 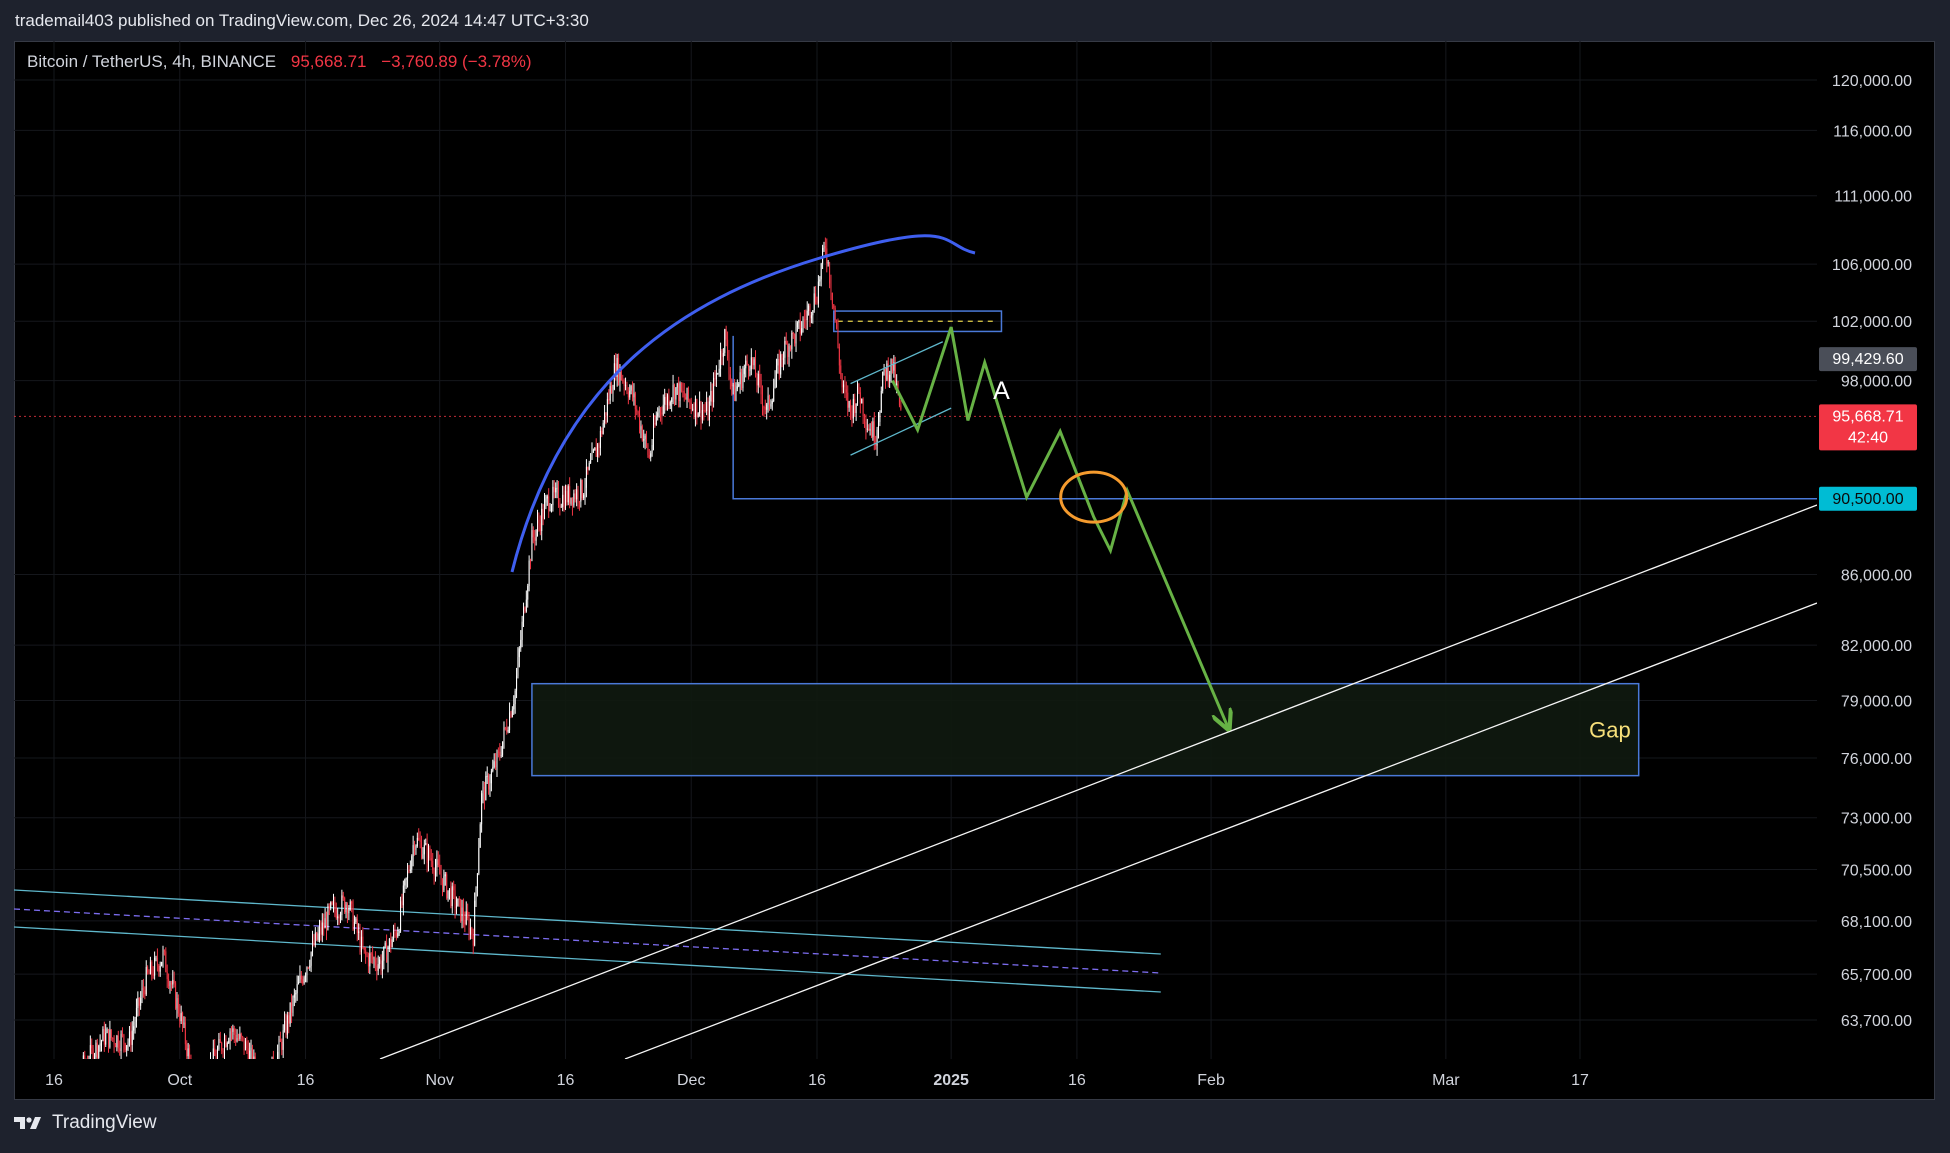 What do you see at coordinates (85, 1123) in the screenshot?
I see `footer-brand: TradingView` at bounding box center [85, 1123].